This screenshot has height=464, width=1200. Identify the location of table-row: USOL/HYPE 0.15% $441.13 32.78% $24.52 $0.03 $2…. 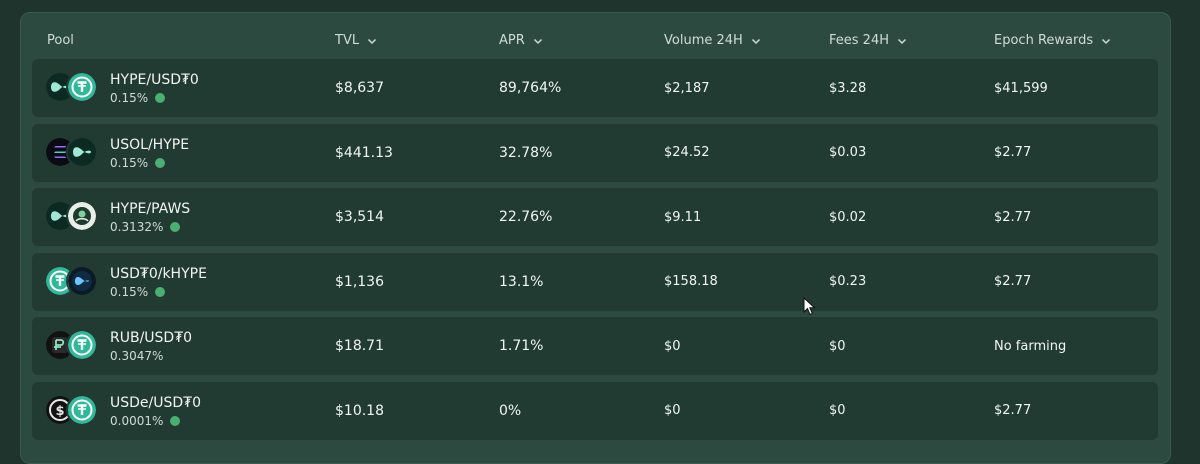
(595, 152).